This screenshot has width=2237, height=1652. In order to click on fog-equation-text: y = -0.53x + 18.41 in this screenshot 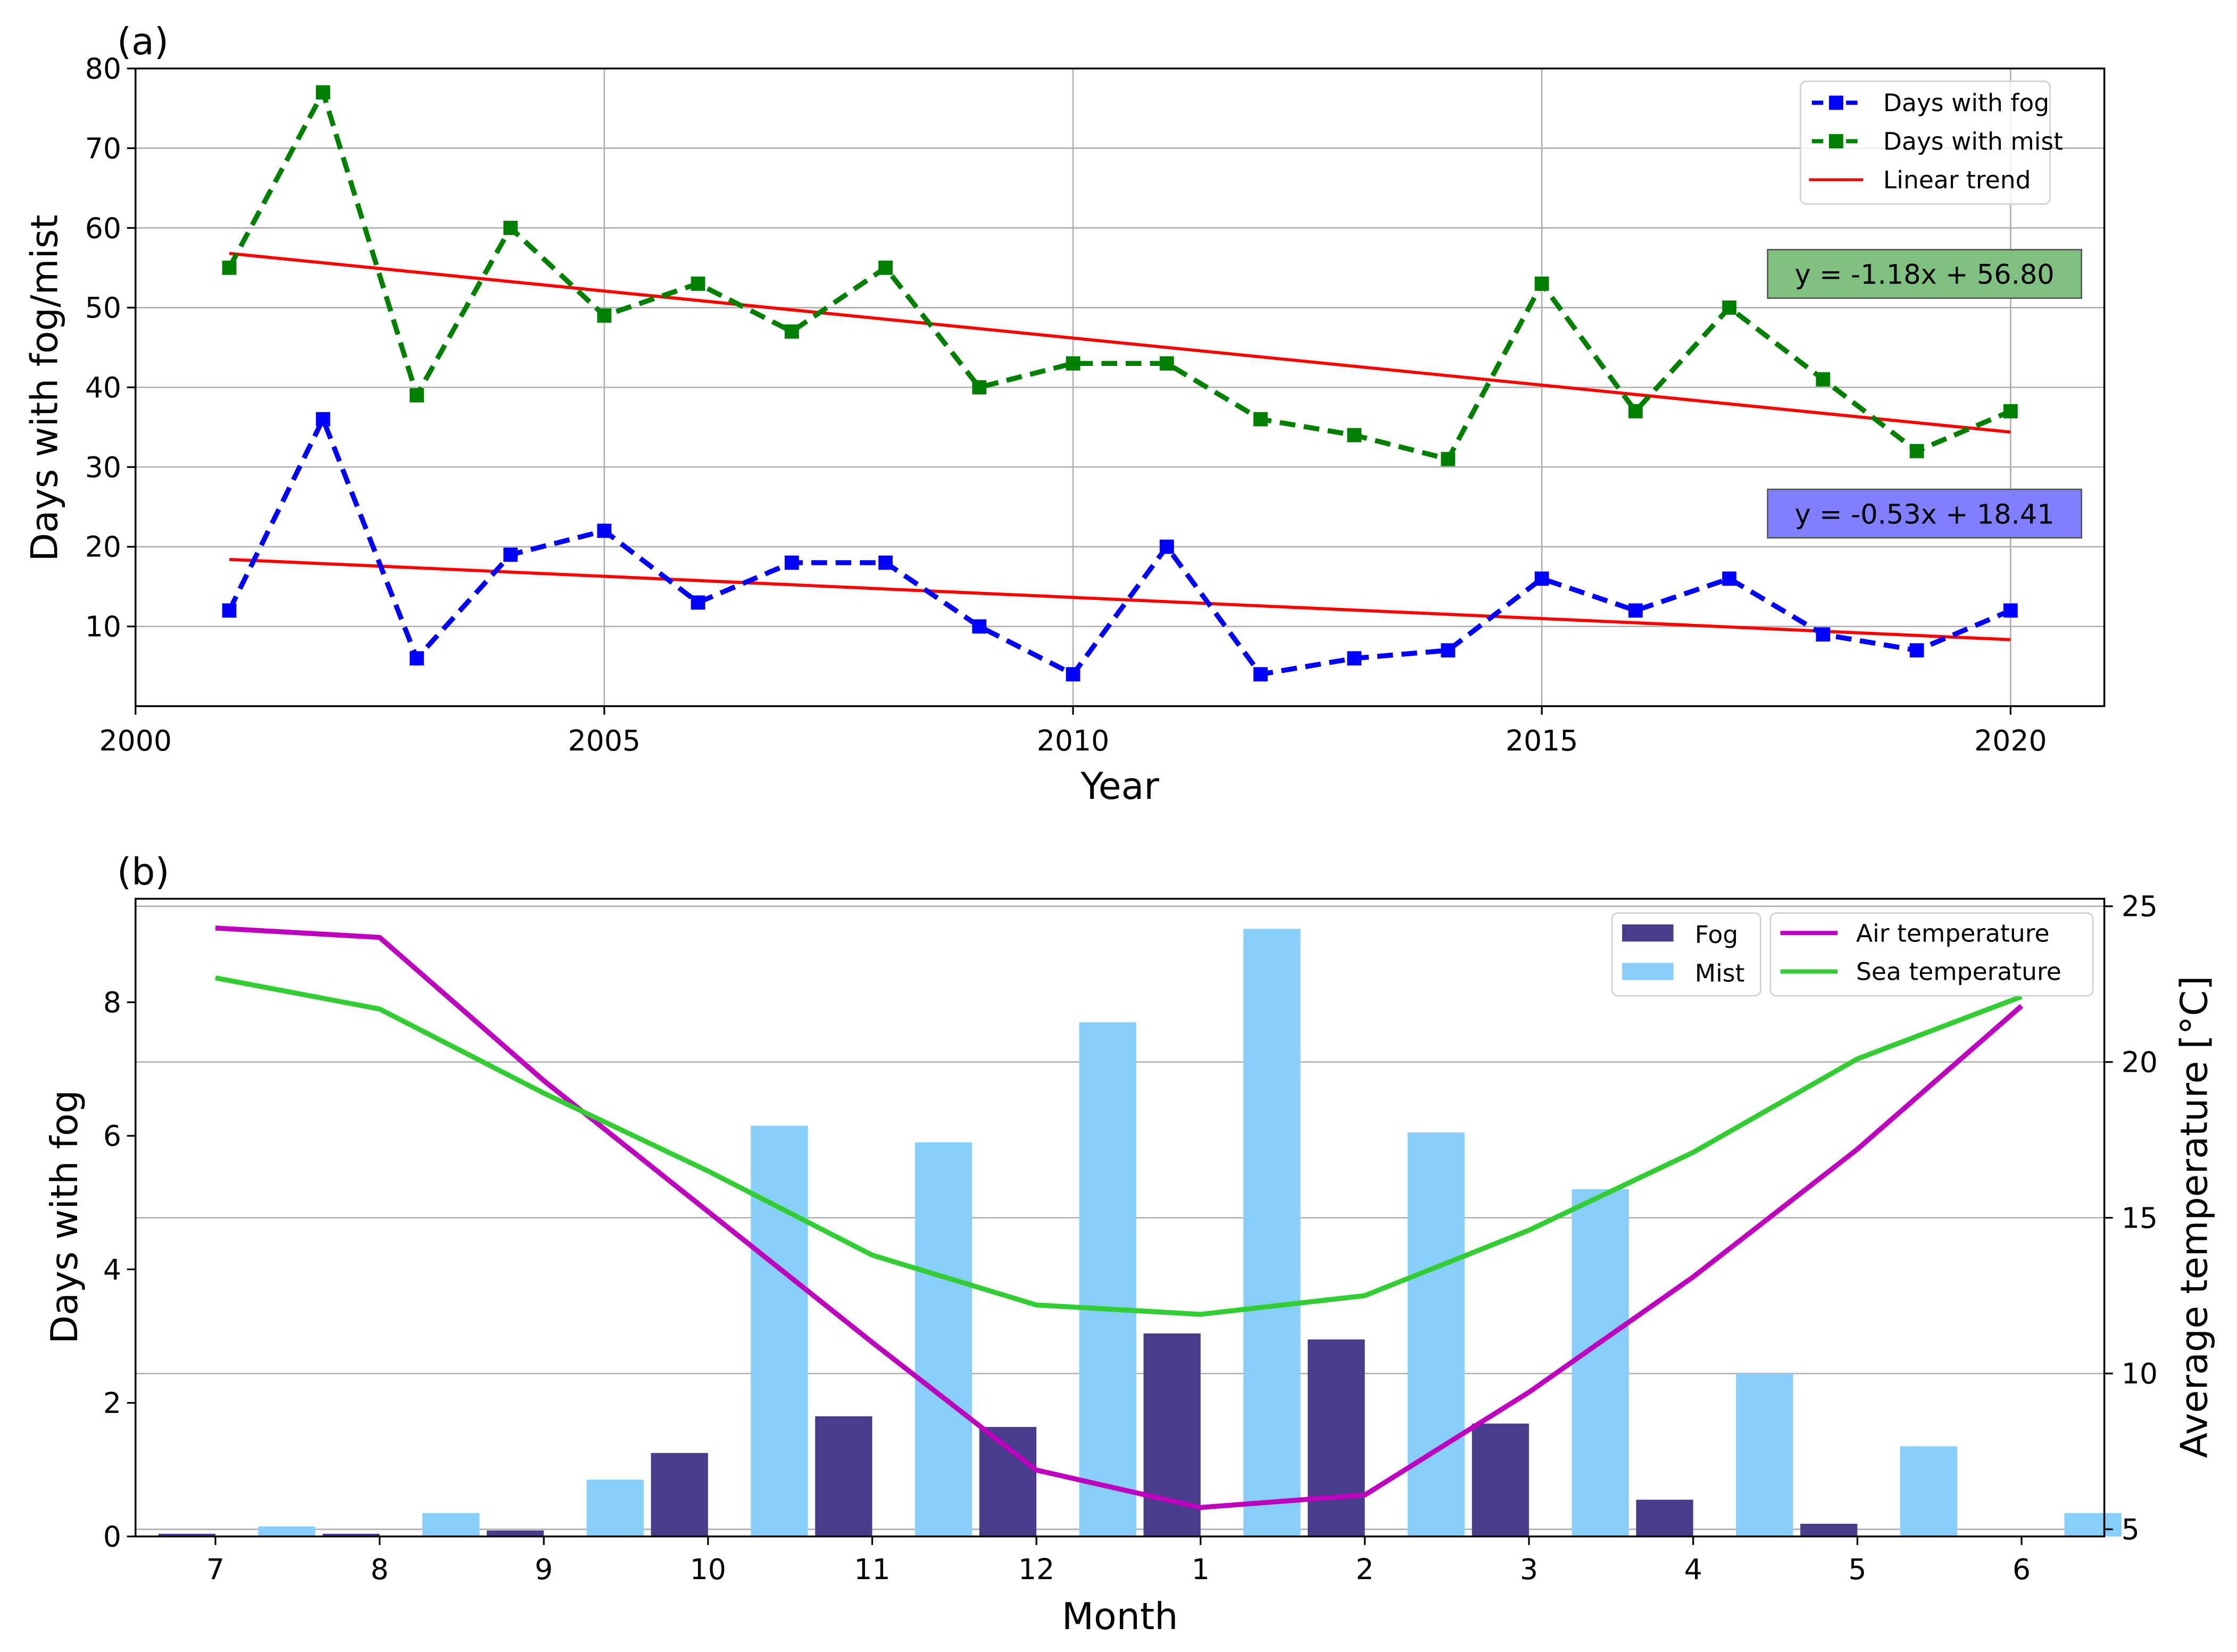, I will do `click(1925, 514)`.